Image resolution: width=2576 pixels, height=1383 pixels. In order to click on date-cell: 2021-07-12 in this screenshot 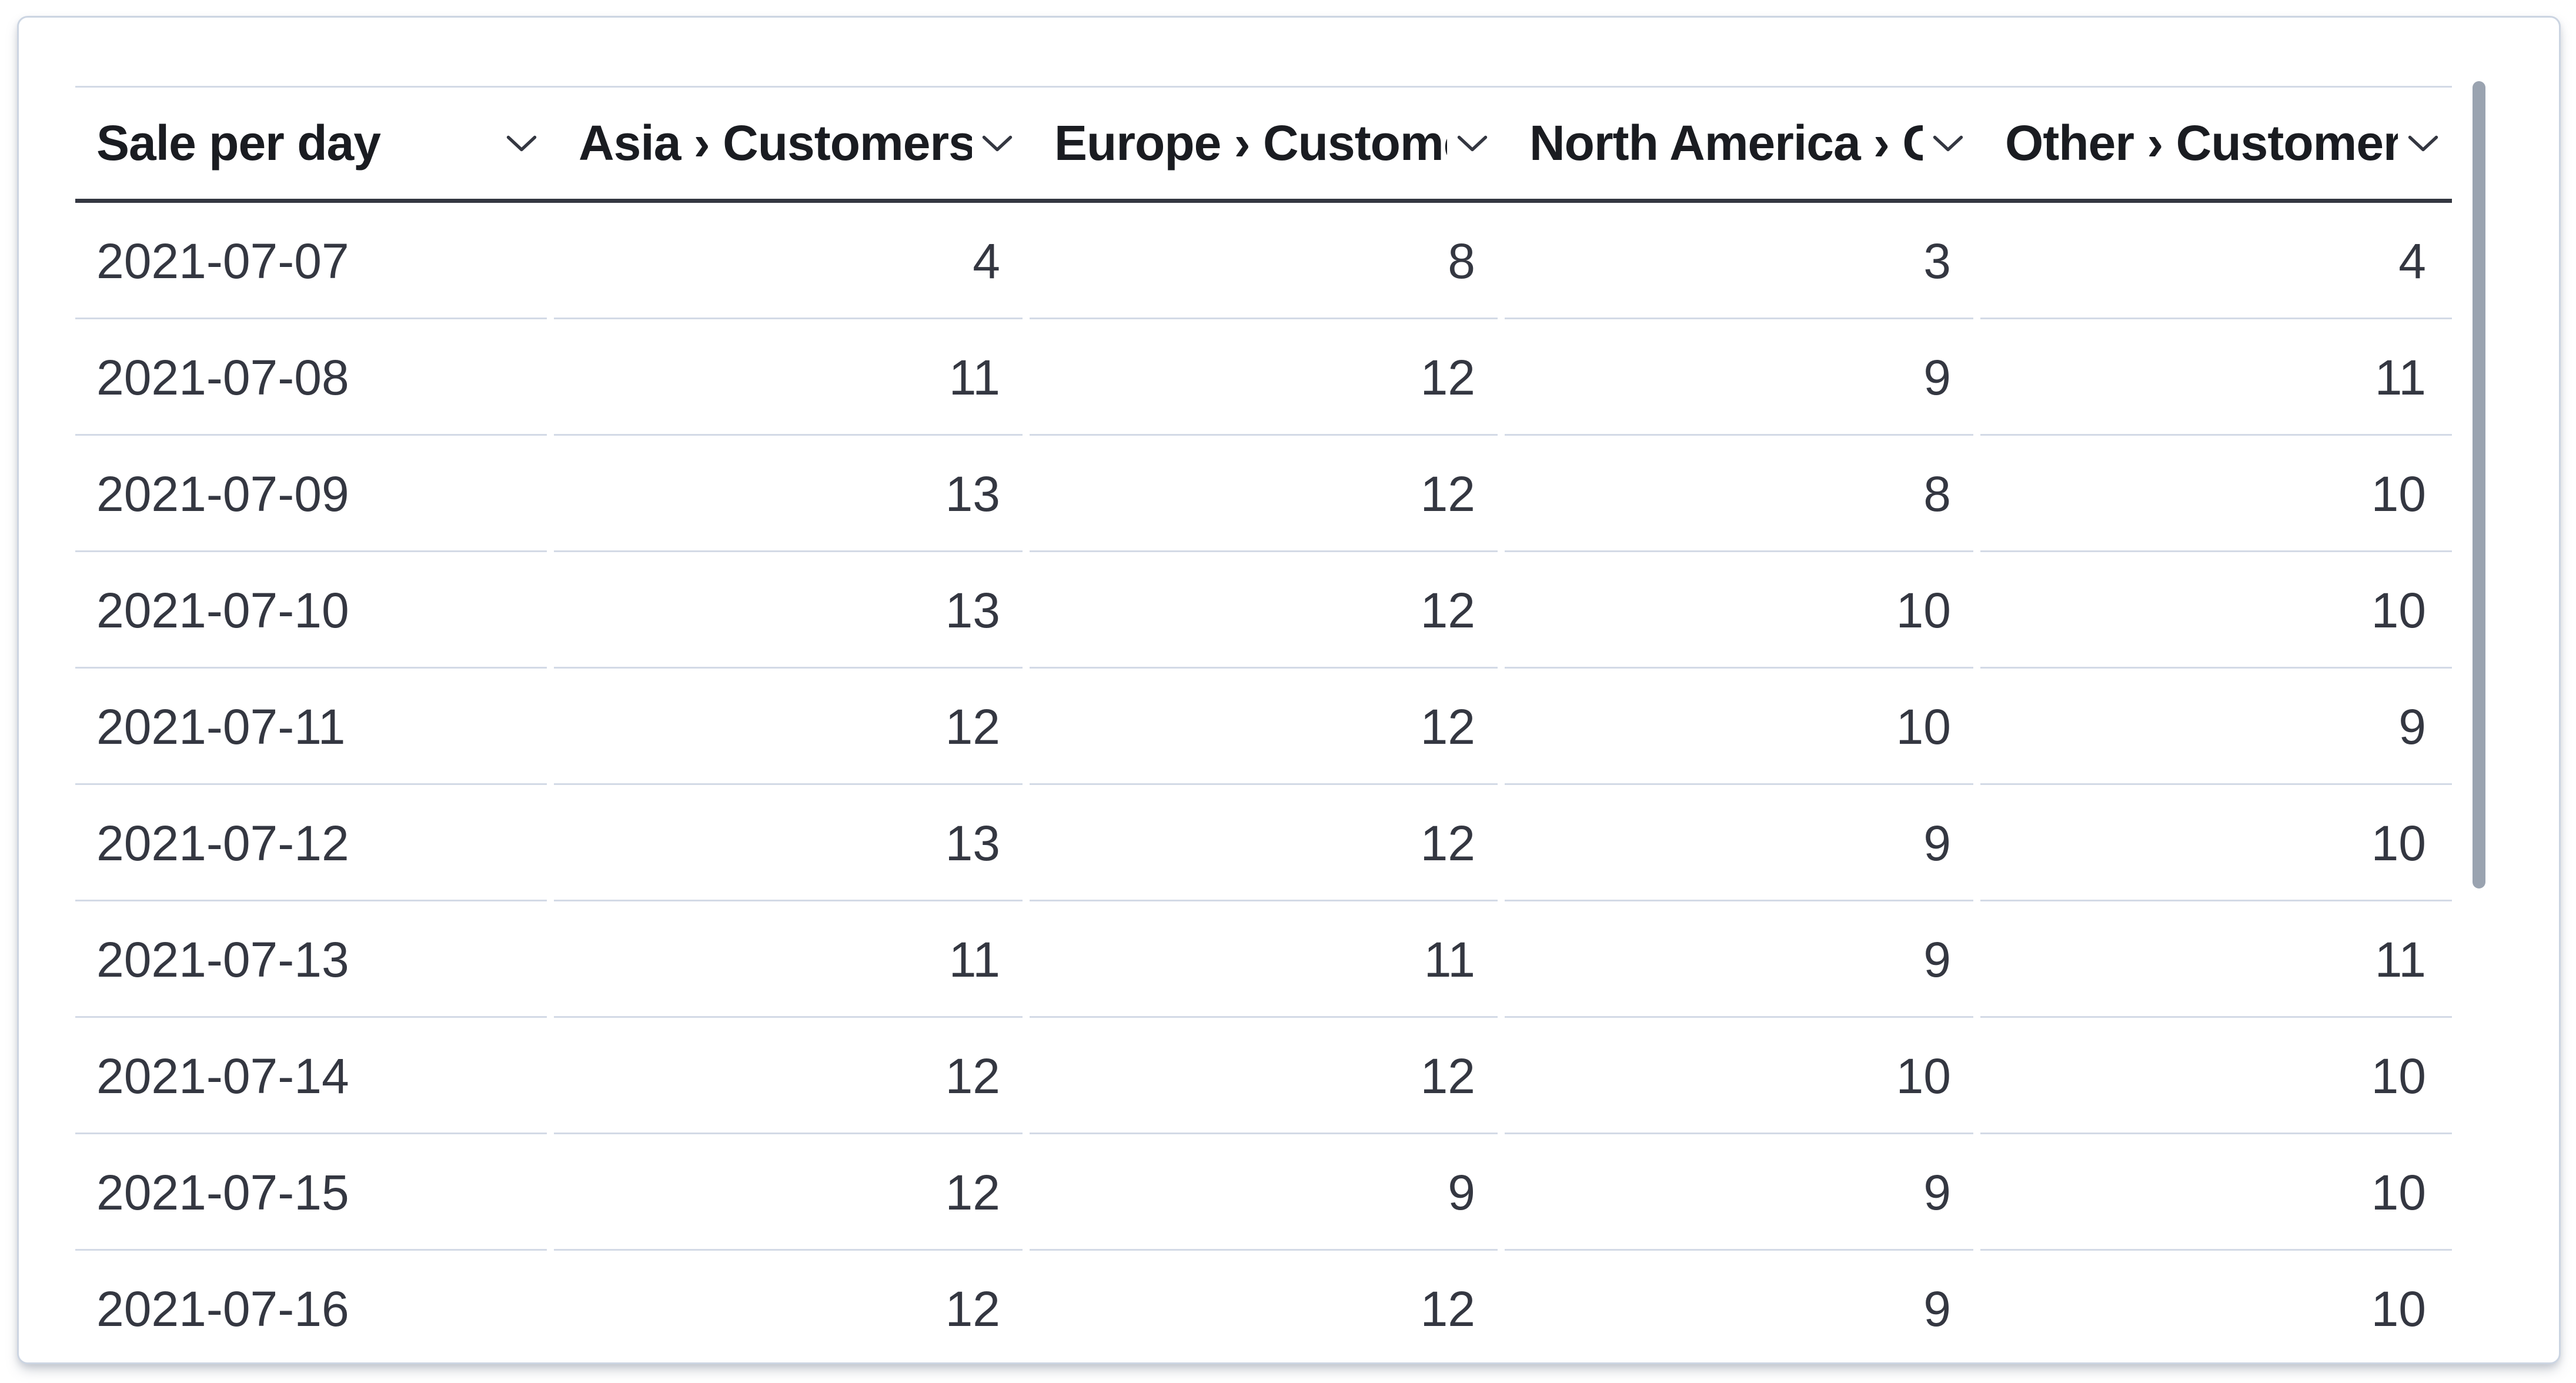, I will do `click(312, 843)`.